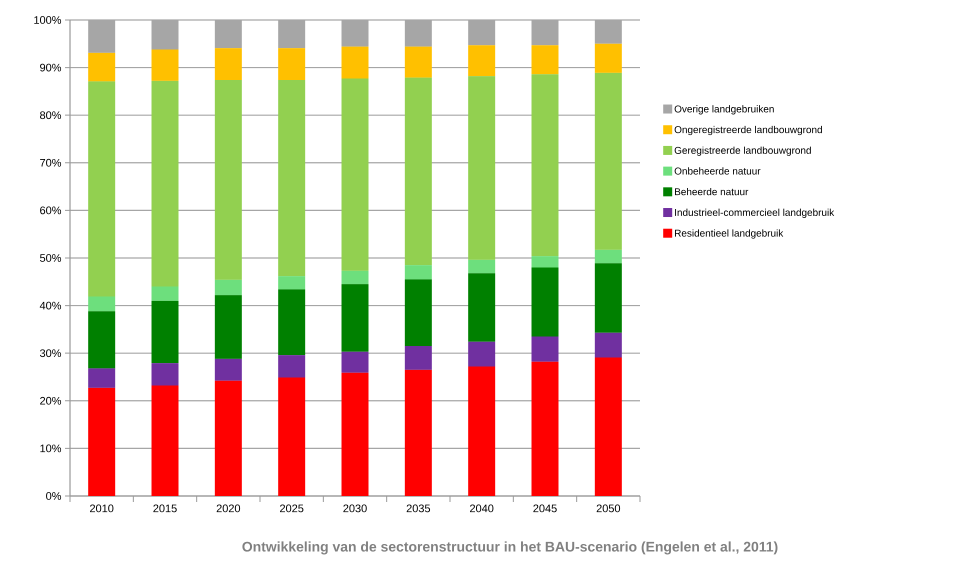 The height and width of the screenshot is (561, 974). I want to click on y-tick-label: 0%, so click(54, 496).